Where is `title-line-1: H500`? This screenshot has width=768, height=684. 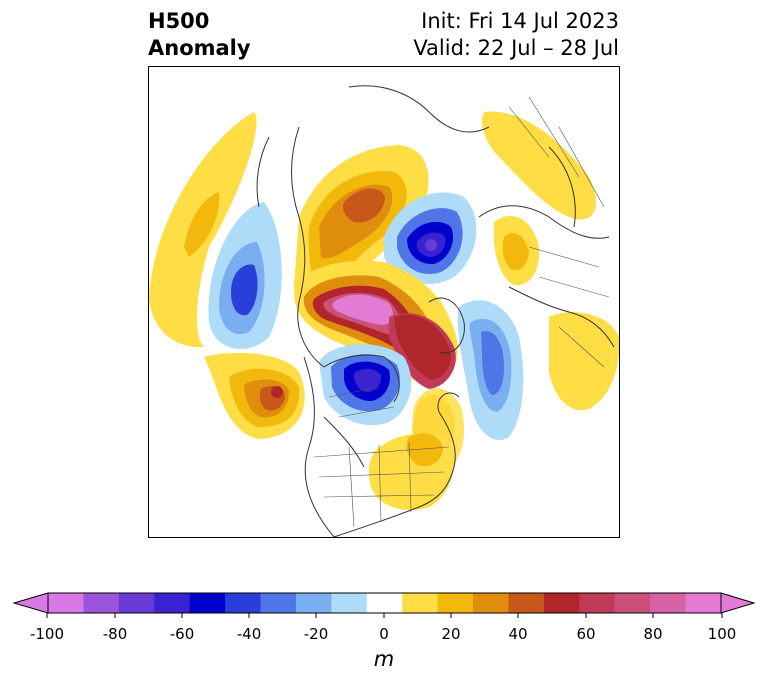
title-line-1: H500 is located at coordinates (179, 21).